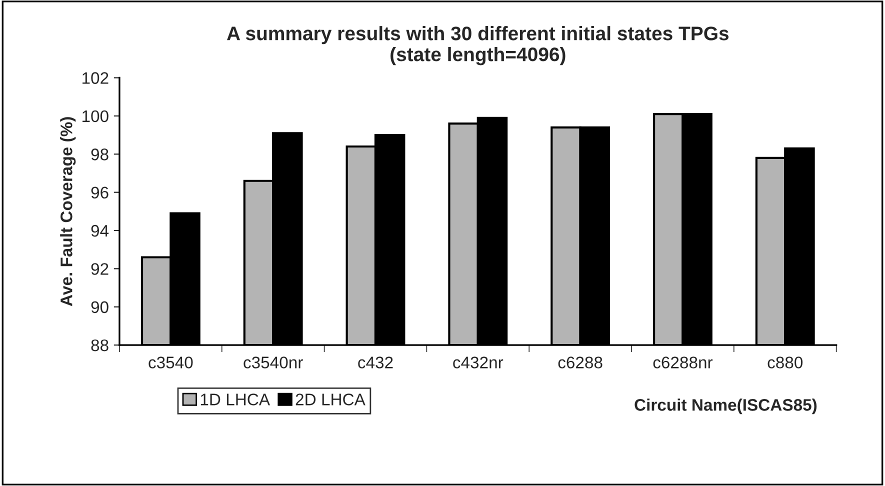 The width and height of the screenshot is (885, 486). What do you see at coordinates (99, 345) in the screenshot?
I see `y-tick-label: 88` at bounding box center [99, 345].